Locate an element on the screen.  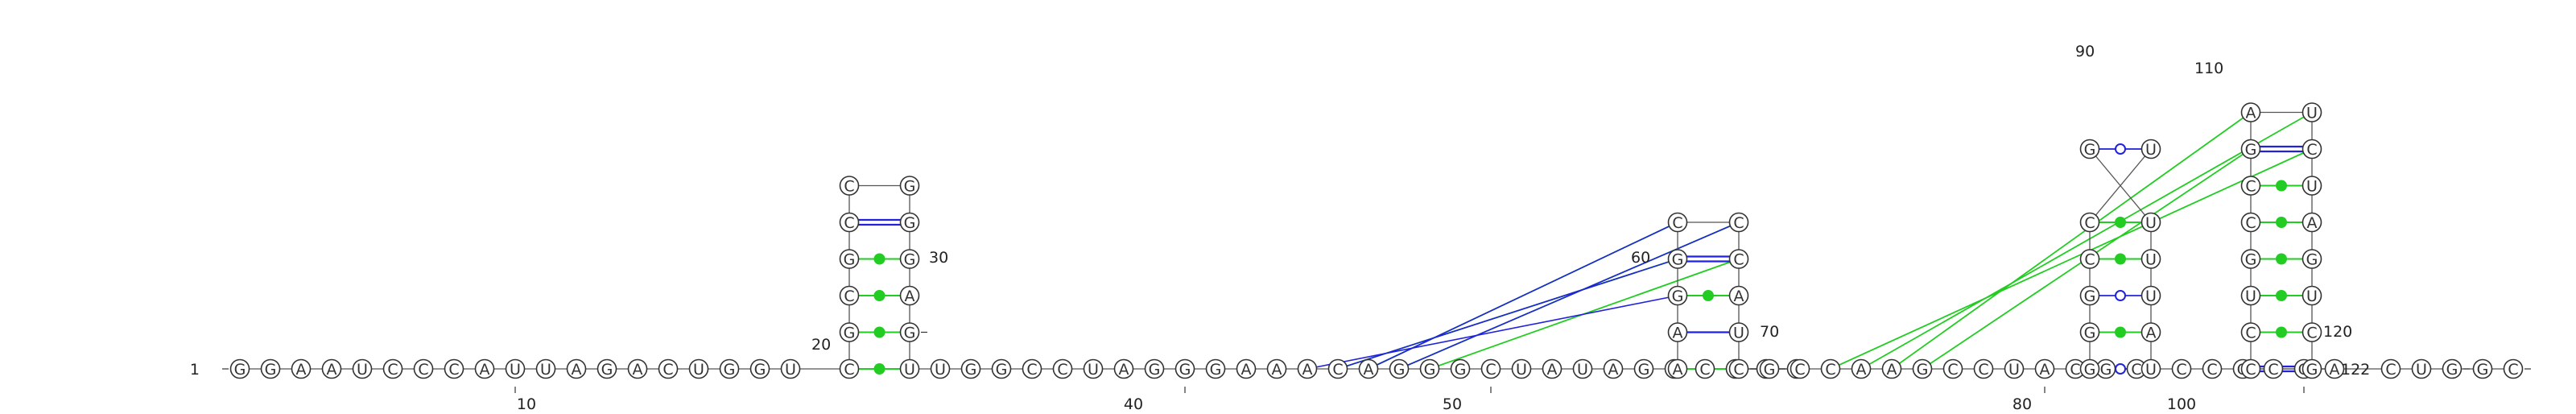
position-label-110: 110 is located at coordinates (2208, 68).